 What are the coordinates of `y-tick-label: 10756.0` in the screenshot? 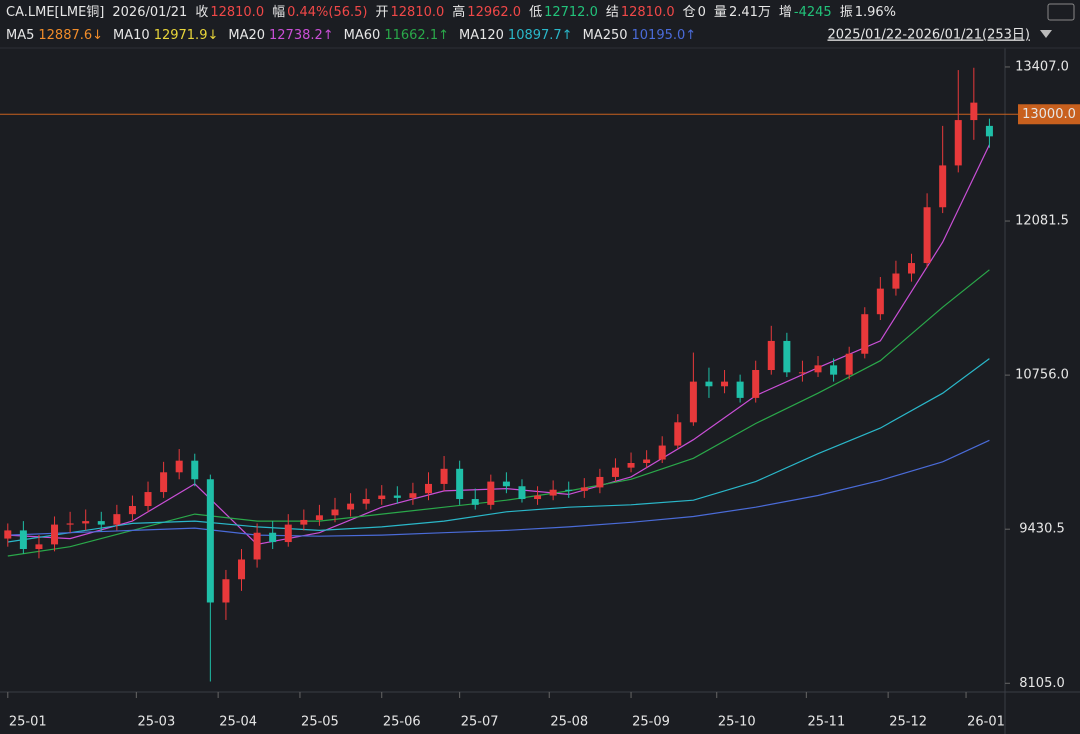 It's located at (1042, 375).